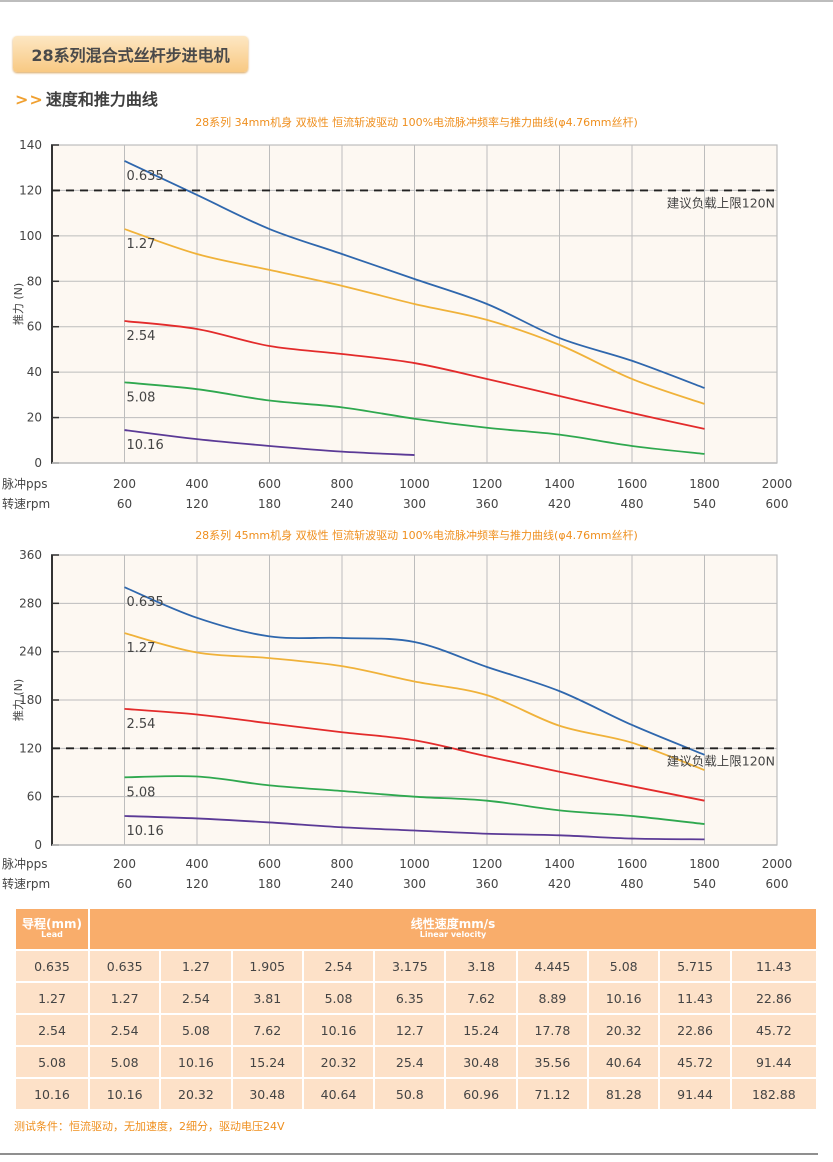 The height and width of the screenshot is (1162, 833). What do you see at coordinates (559, 504) in the screenshot?
I see `x2-tick-label: 420` at bounding box center [559, 504].